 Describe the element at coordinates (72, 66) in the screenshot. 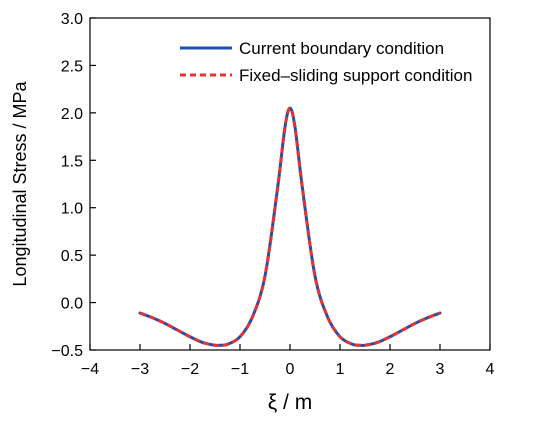

I see `y-tick-label: 2.5` at that location.